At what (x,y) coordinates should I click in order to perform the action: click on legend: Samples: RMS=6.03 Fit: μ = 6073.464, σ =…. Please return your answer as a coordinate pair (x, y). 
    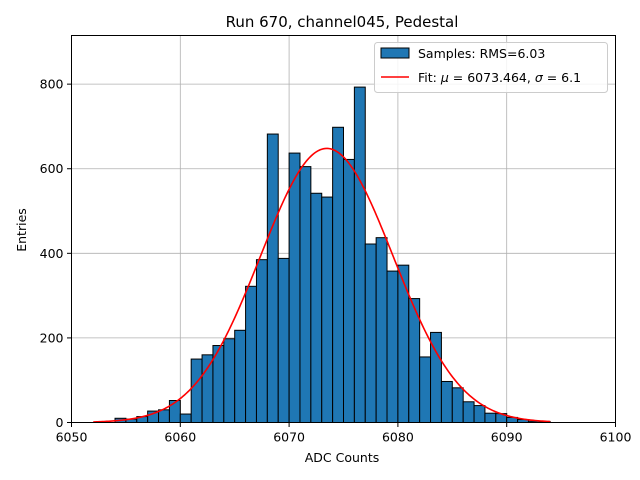
    Looking at the image, I should click on (491, 67).